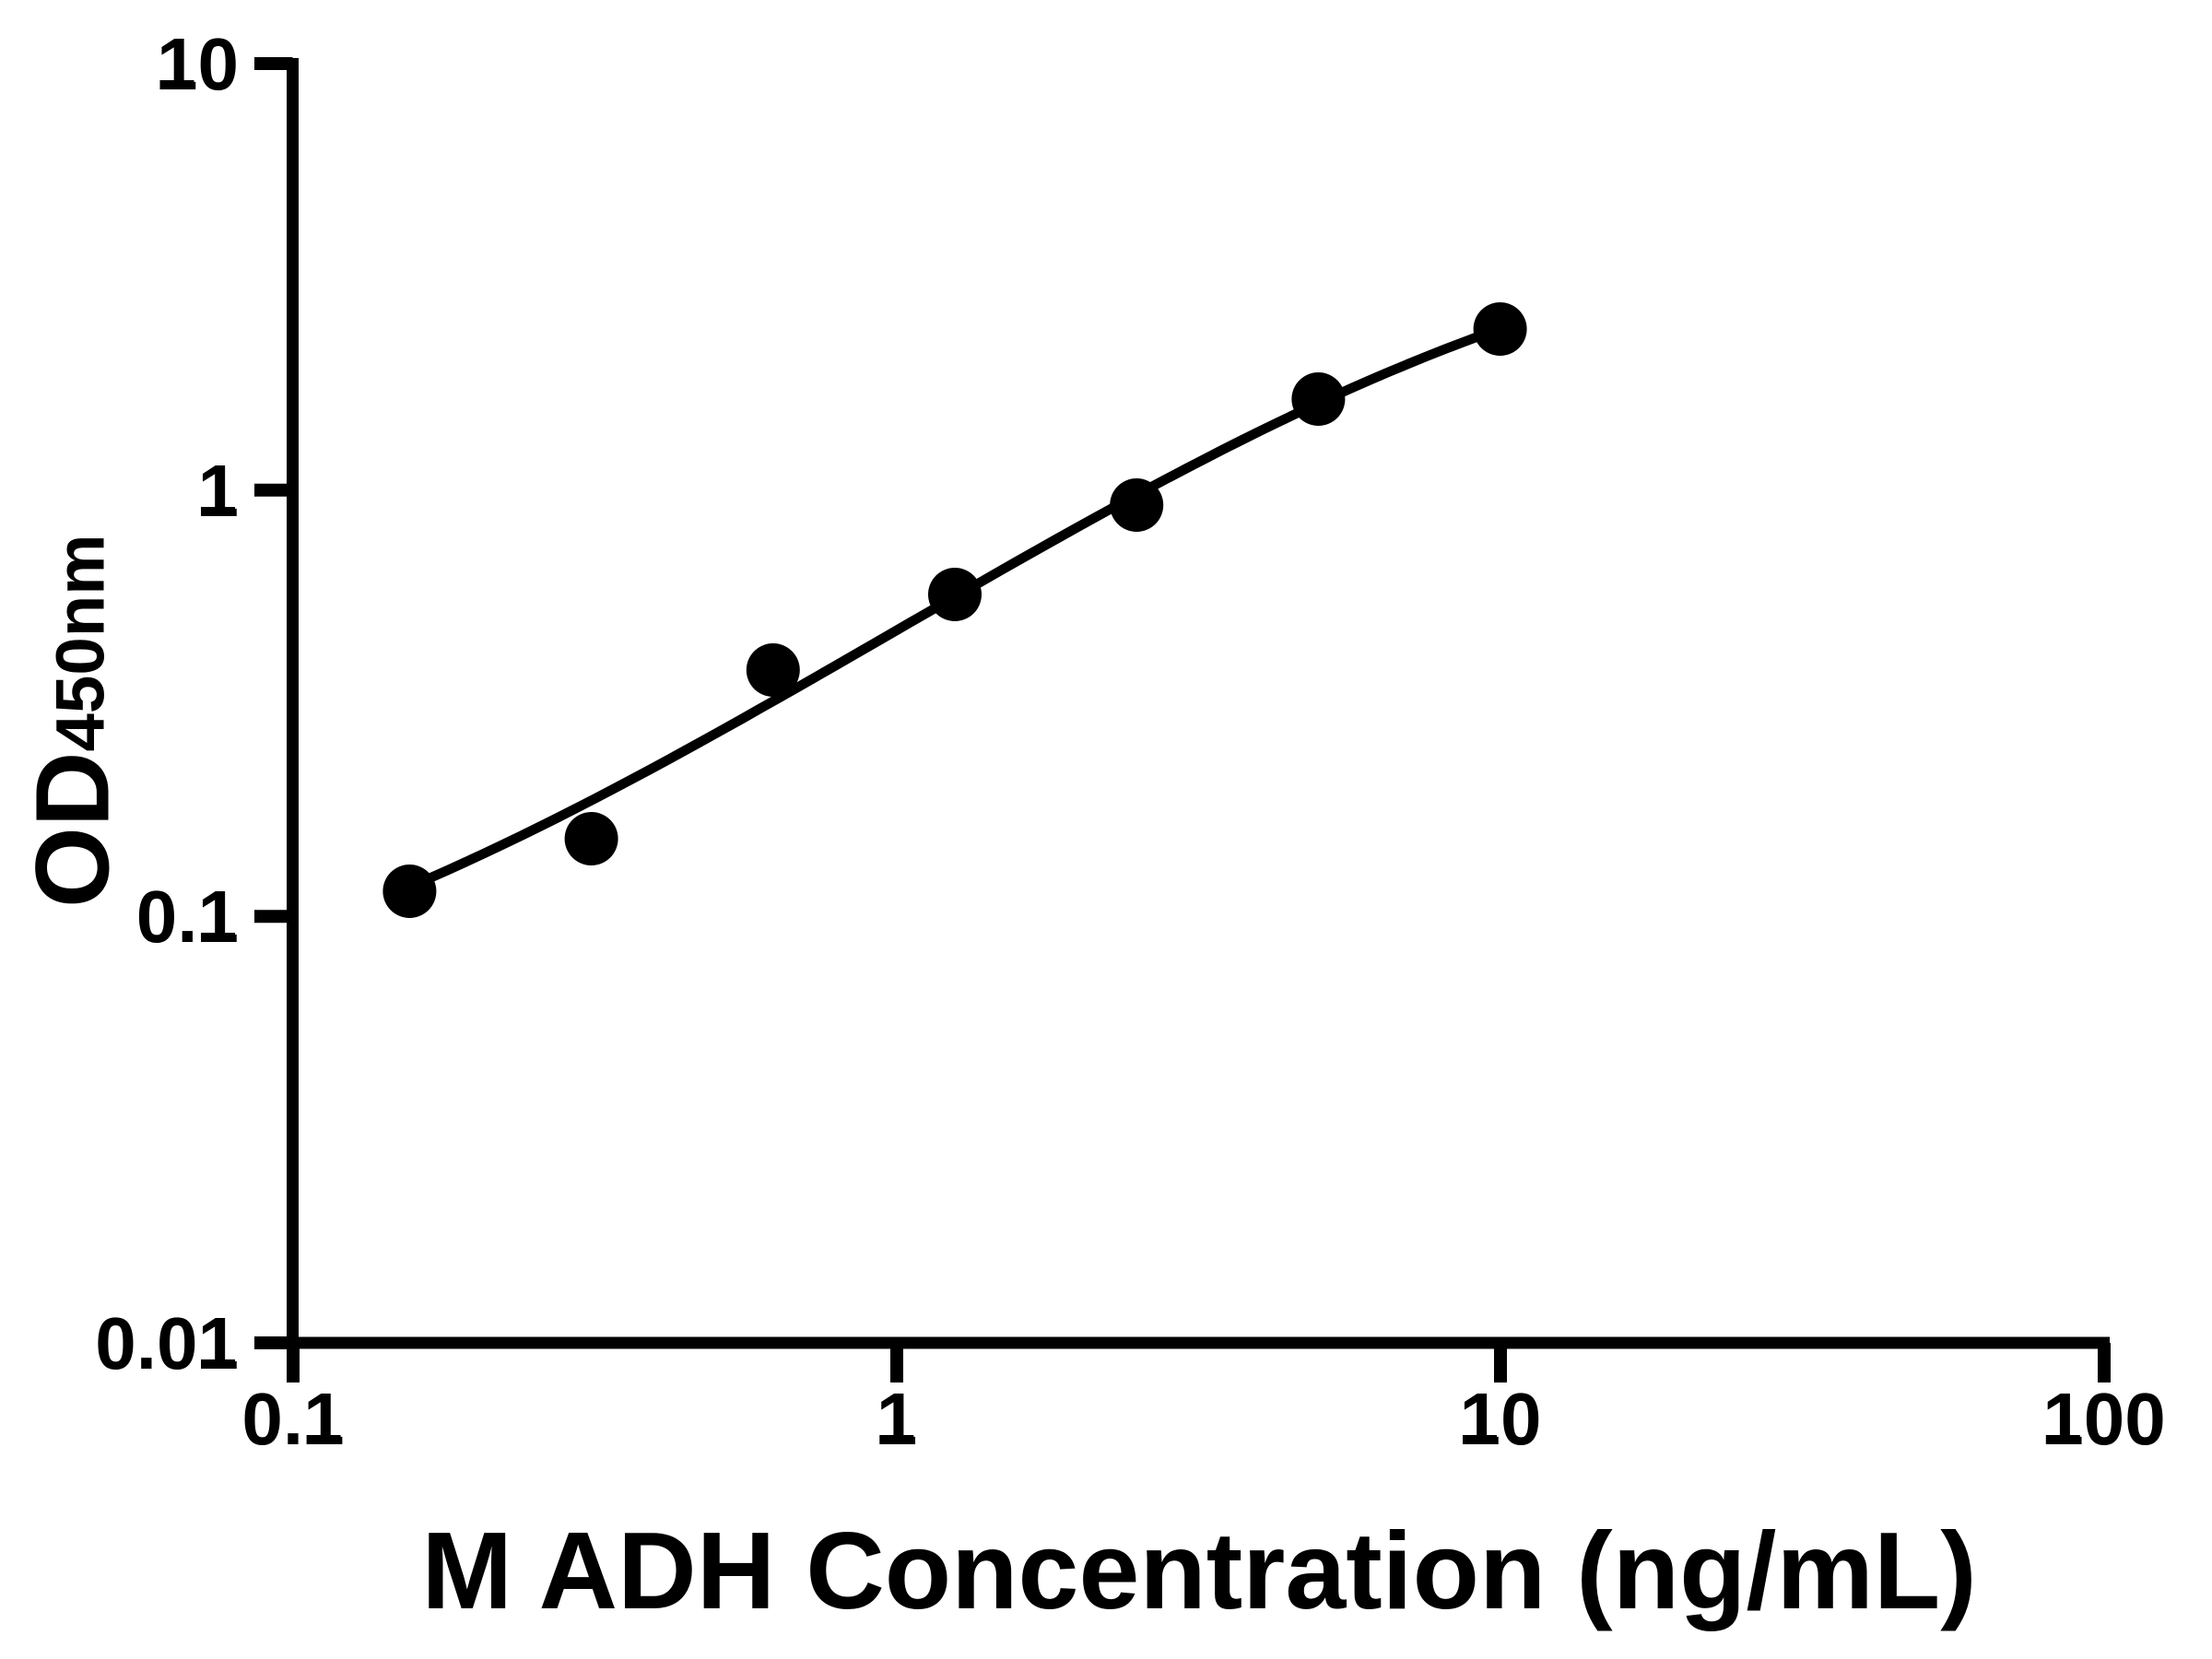 This screenshot has height=1659, width=2212. Describe the element at coordinates (167, 1343) in the screenshot. I see `svg-text: 0.01` at that location.